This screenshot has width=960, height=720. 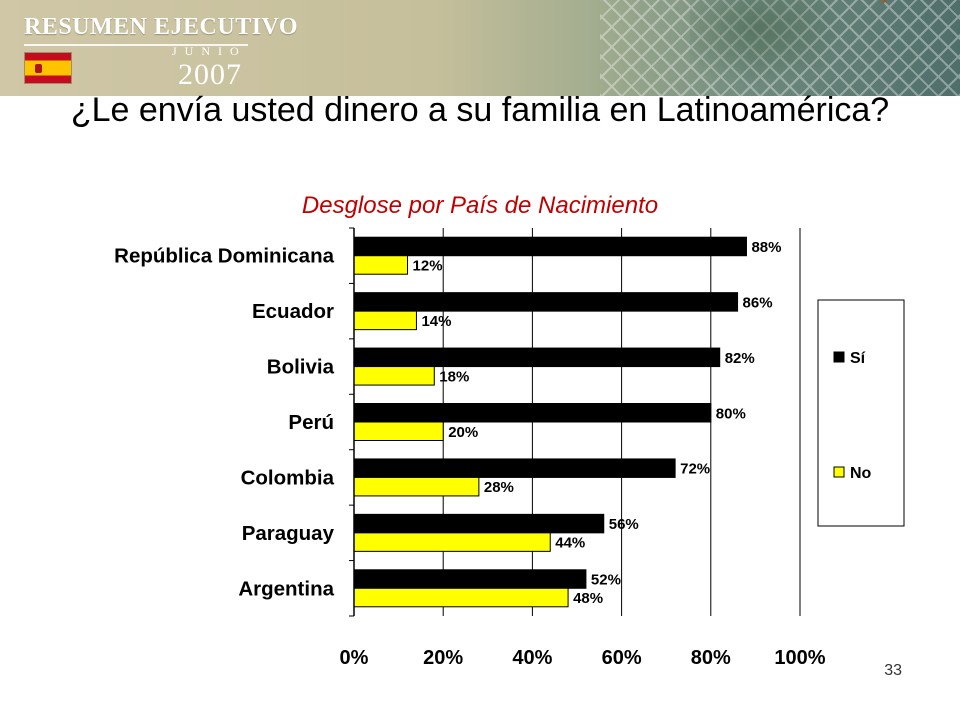 What do you see at coordinates (48, 68) in the screenshot?
I see `spain-flag-icon` at bounding box center [48, 68].